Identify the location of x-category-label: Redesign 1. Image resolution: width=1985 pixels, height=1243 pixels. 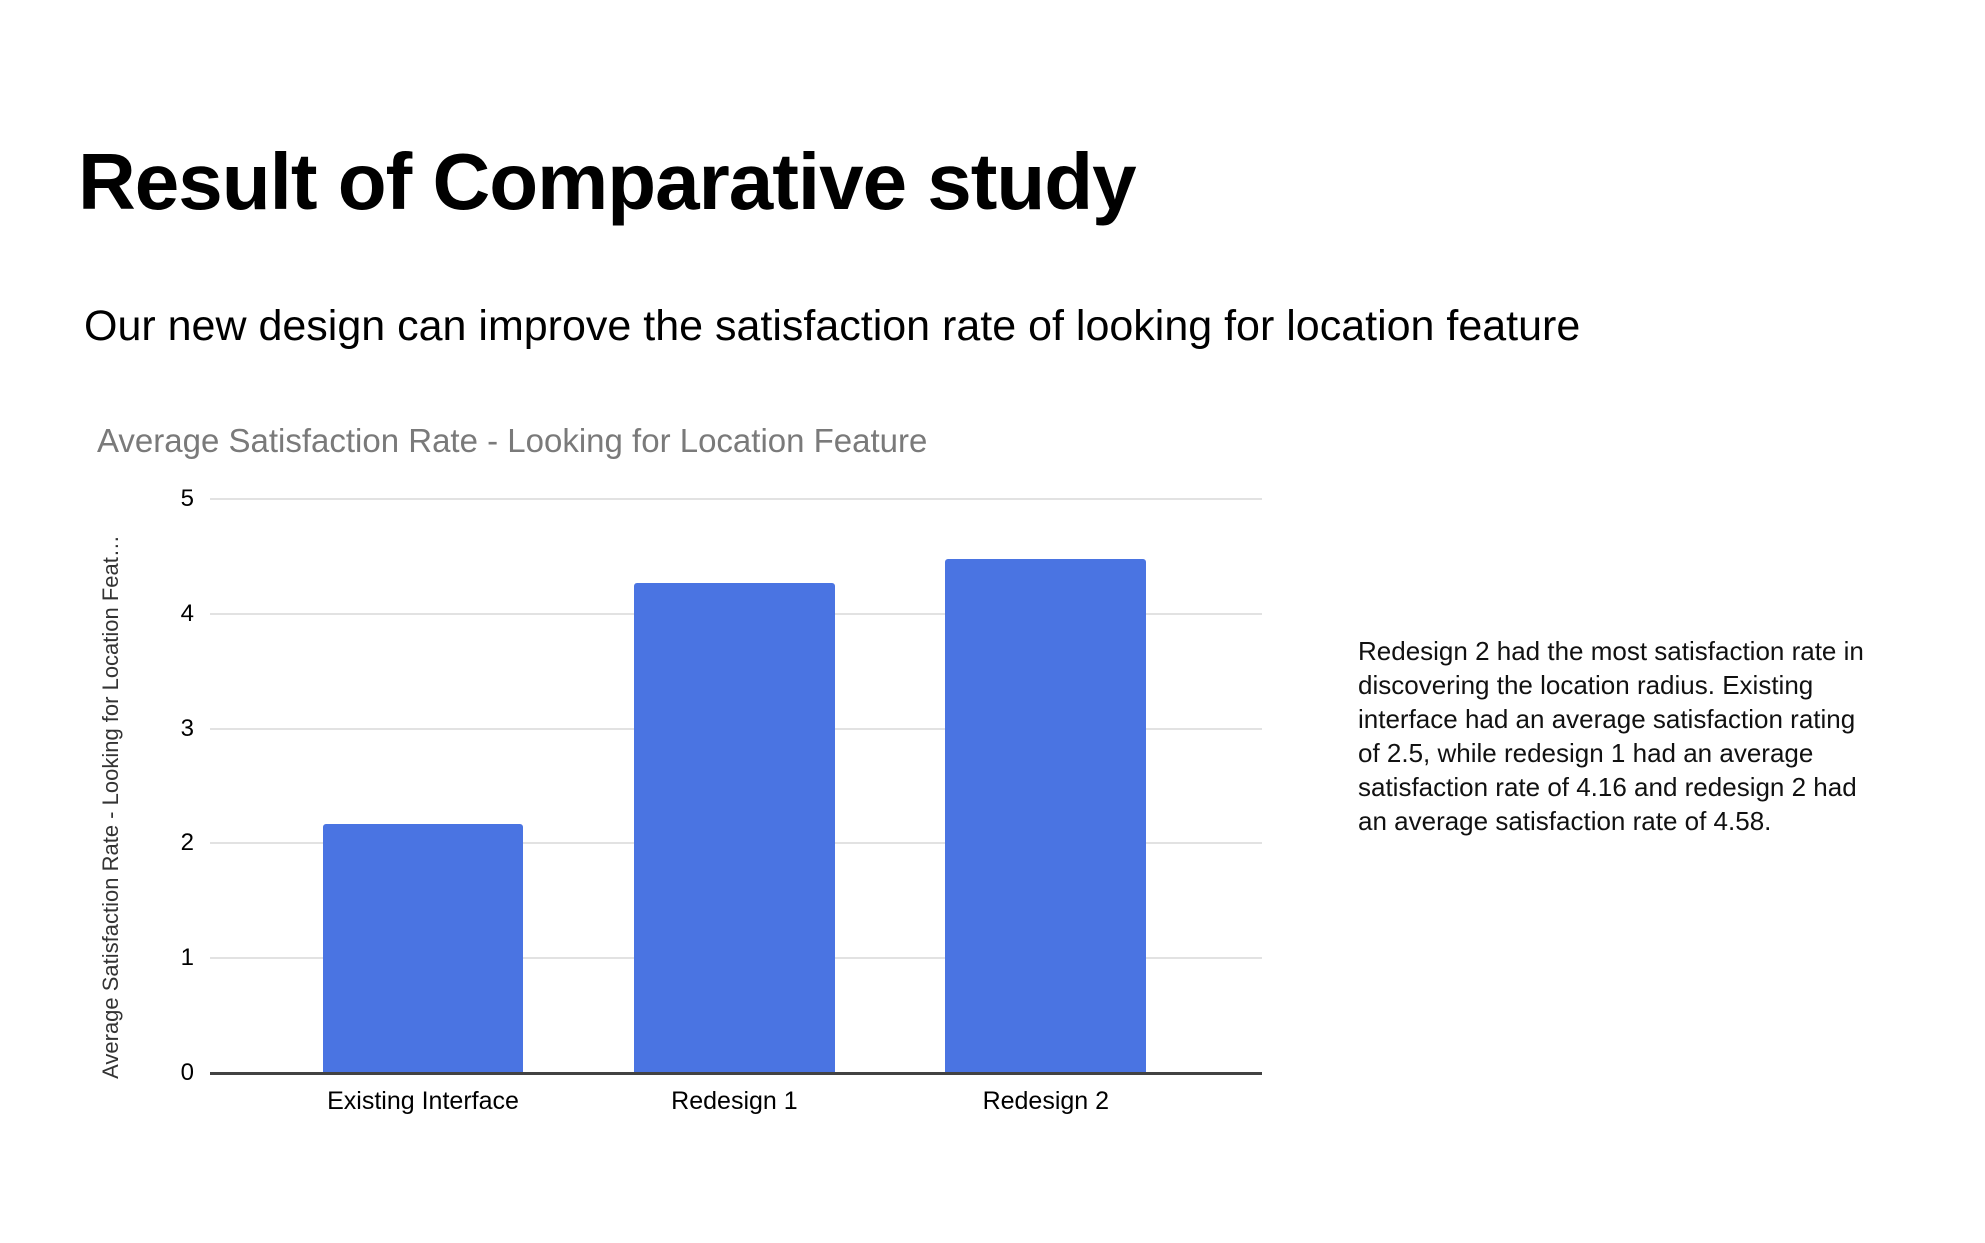
(734, 1101).